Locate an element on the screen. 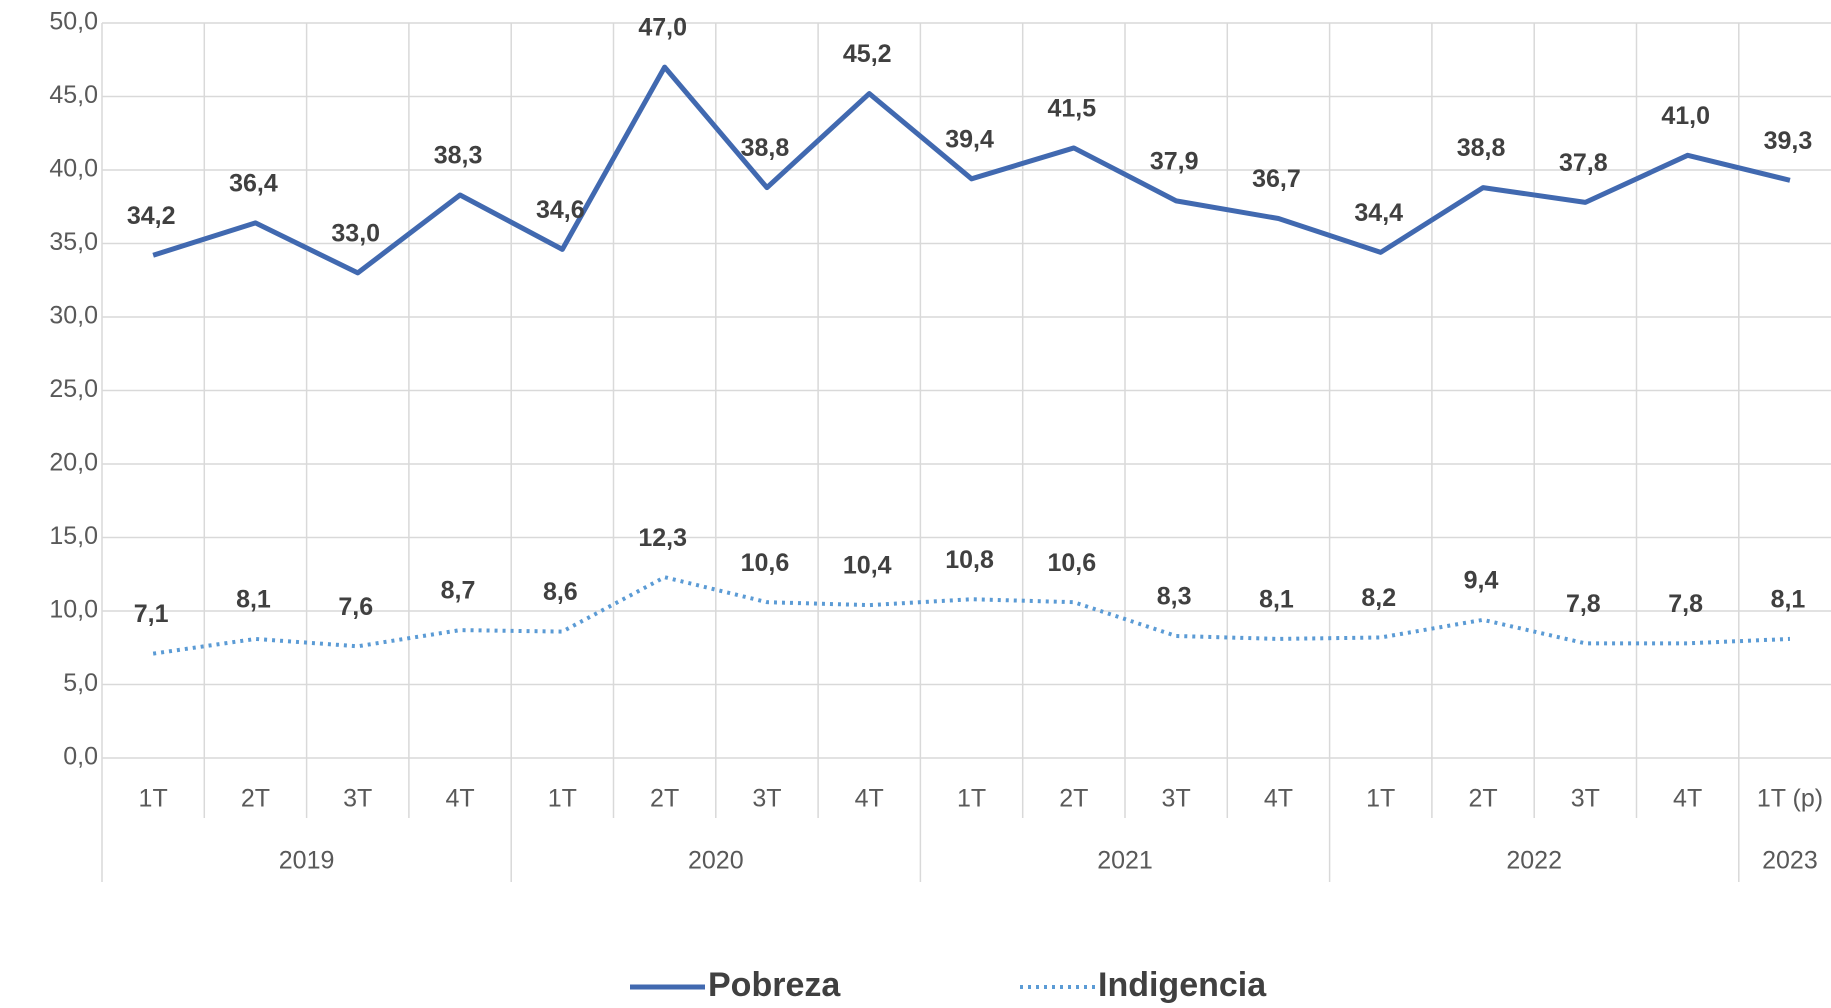  data-label: 34,2 is located at coordinates (151, 216).